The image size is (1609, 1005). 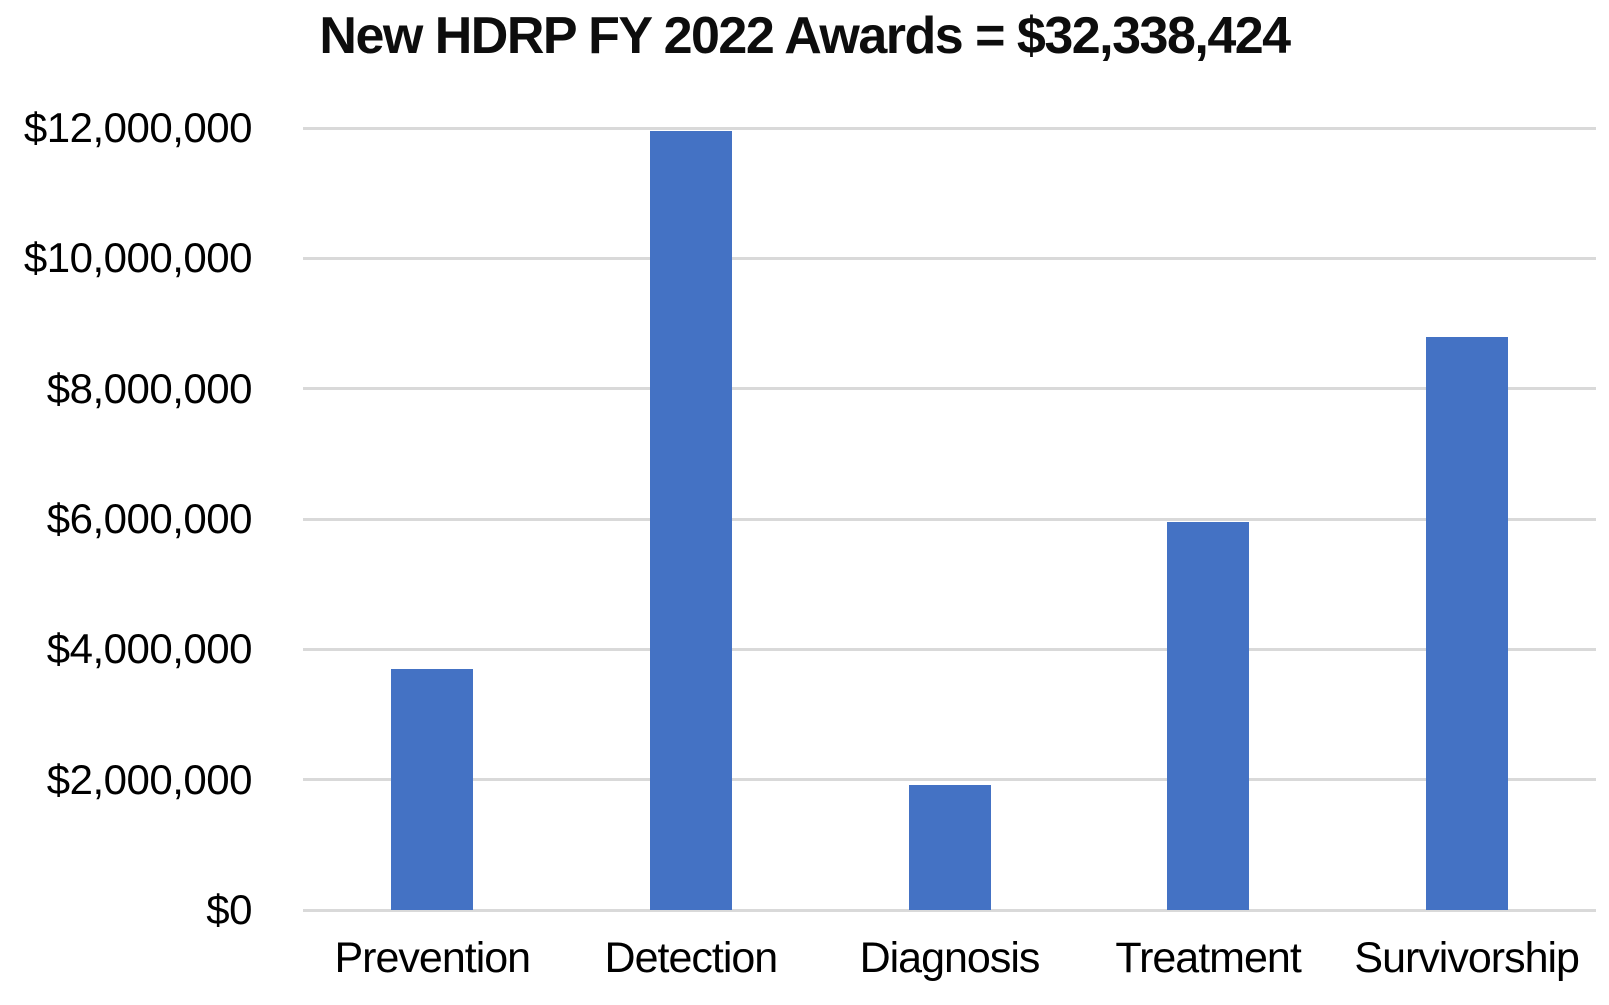 What do you see at coordinates (138, 127) in the screenshot?
I see `y-axis-tick-label: $12,000,000` at bounding box center [138, 127].